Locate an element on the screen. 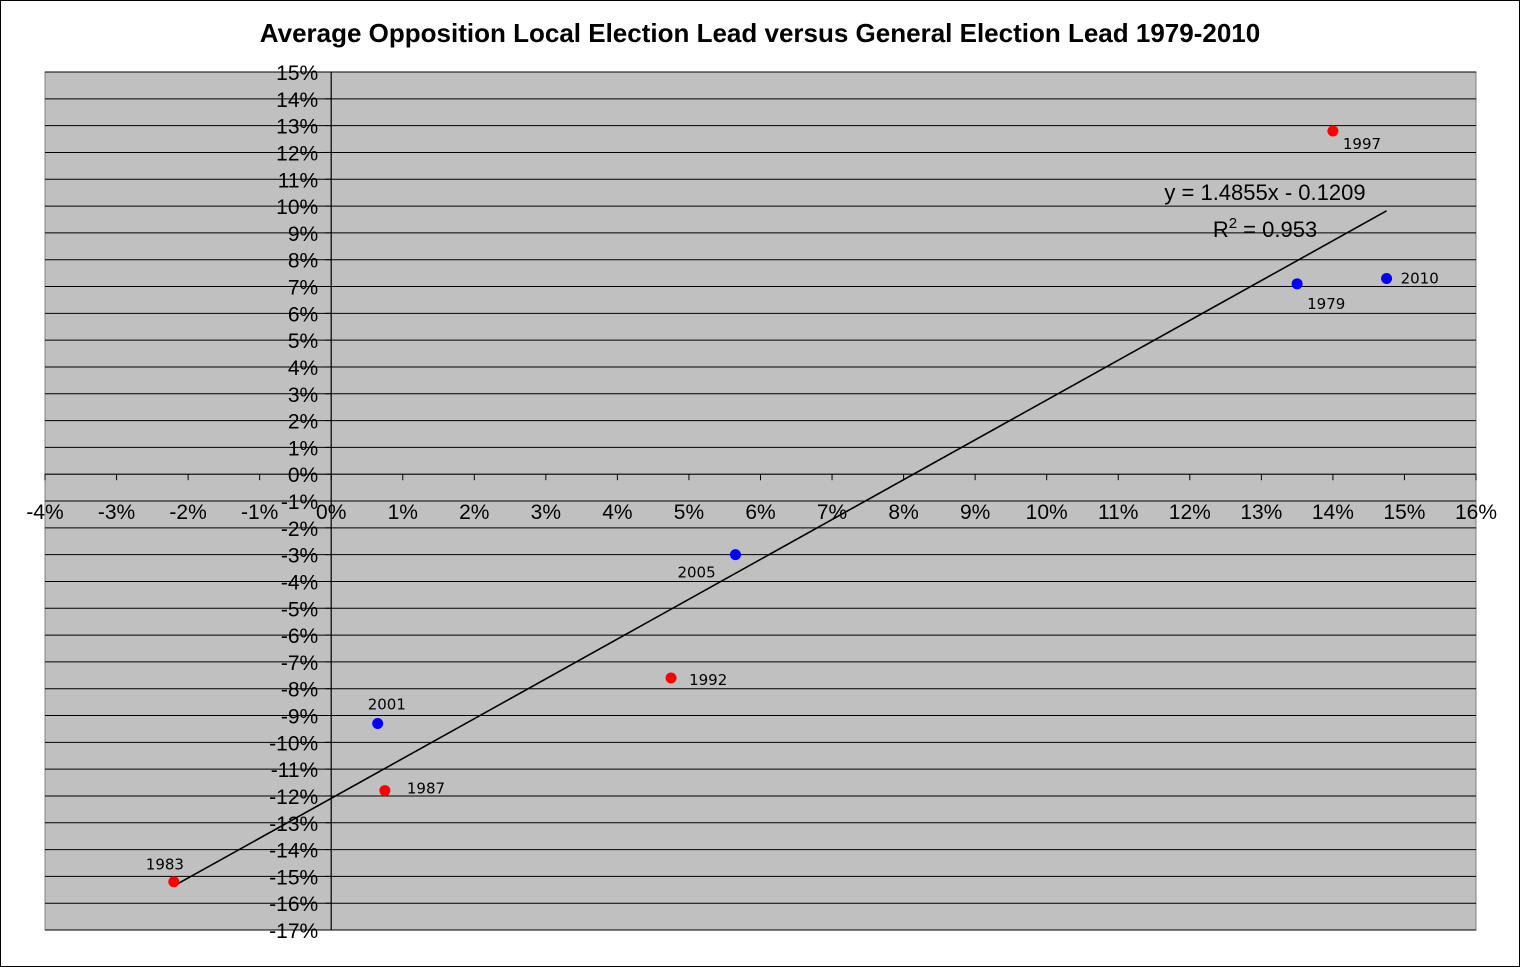 The width and height of the screenshot is (1520, 967). y-tick-label: 10% is located at coordinates (297, 207).